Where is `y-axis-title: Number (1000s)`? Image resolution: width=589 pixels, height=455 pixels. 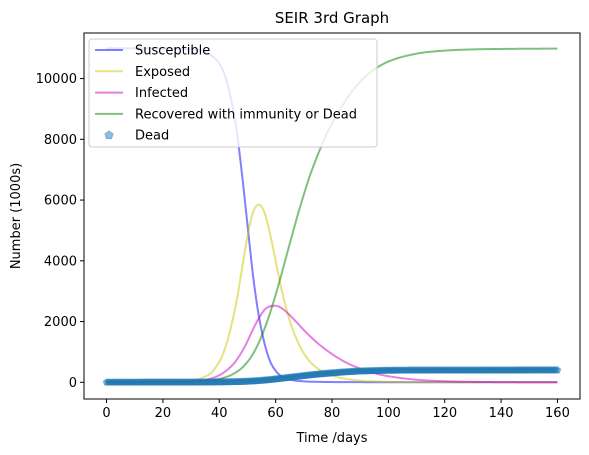 y-axis-title: Number (1000s) is located at coordinates (16, 216).